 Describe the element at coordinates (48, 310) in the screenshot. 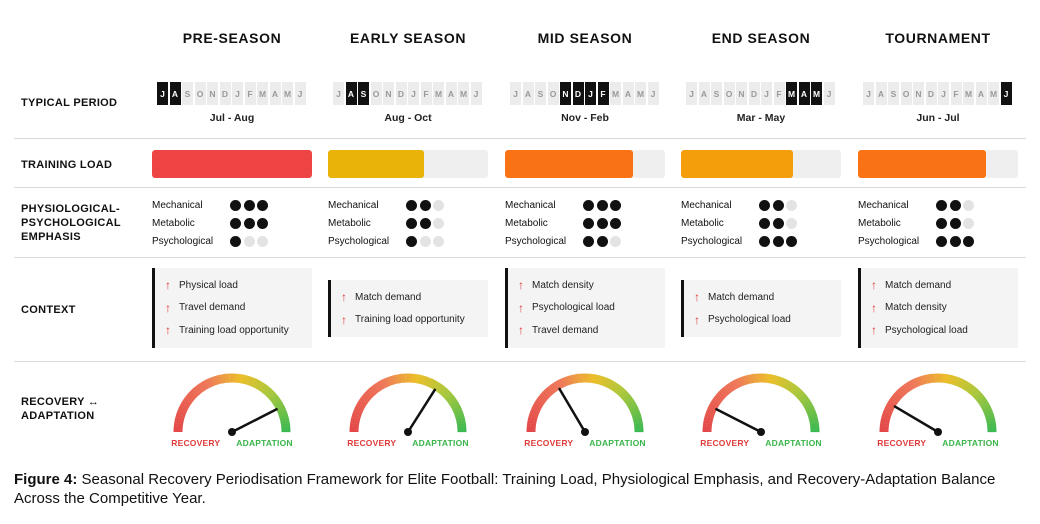

I see `row-label-context: CONTEXT` at that location.